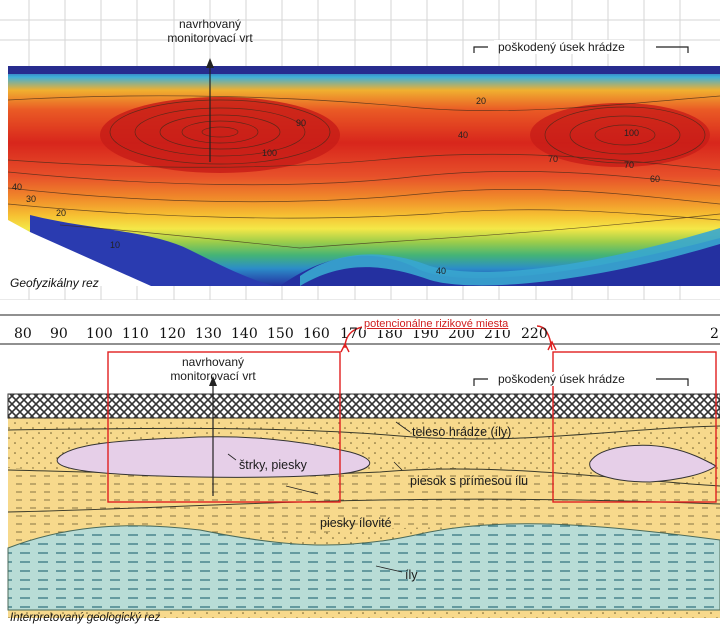 This screenshot has width=720, height=630. What do you see at coordinates (210, 110) in the screenshot?
I see `top-well-marker` at bounding box center [210, 110].